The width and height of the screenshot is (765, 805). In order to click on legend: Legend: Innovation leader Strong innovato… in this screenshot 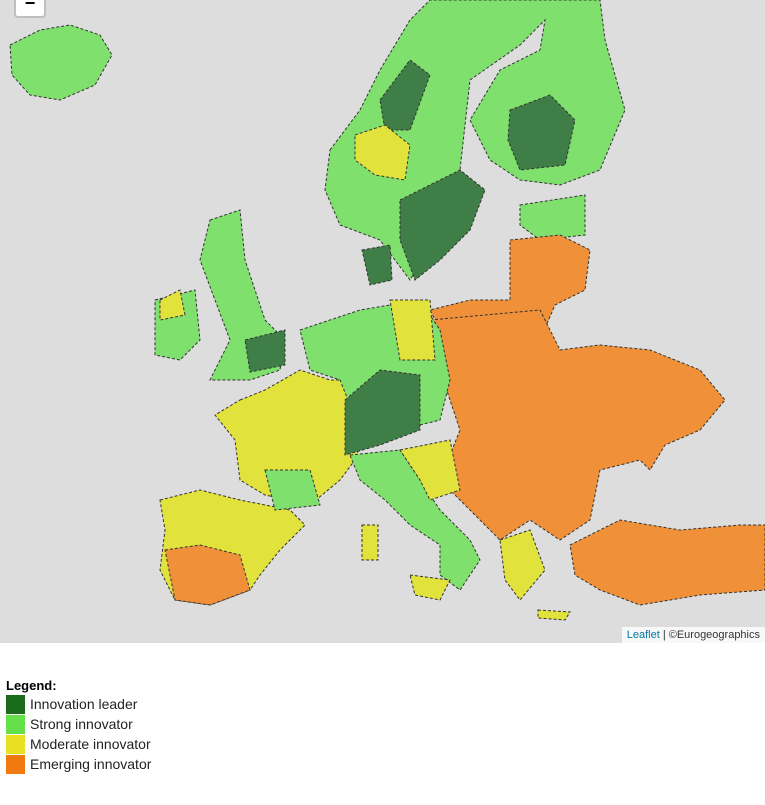, I will do `click(78, 726)`.